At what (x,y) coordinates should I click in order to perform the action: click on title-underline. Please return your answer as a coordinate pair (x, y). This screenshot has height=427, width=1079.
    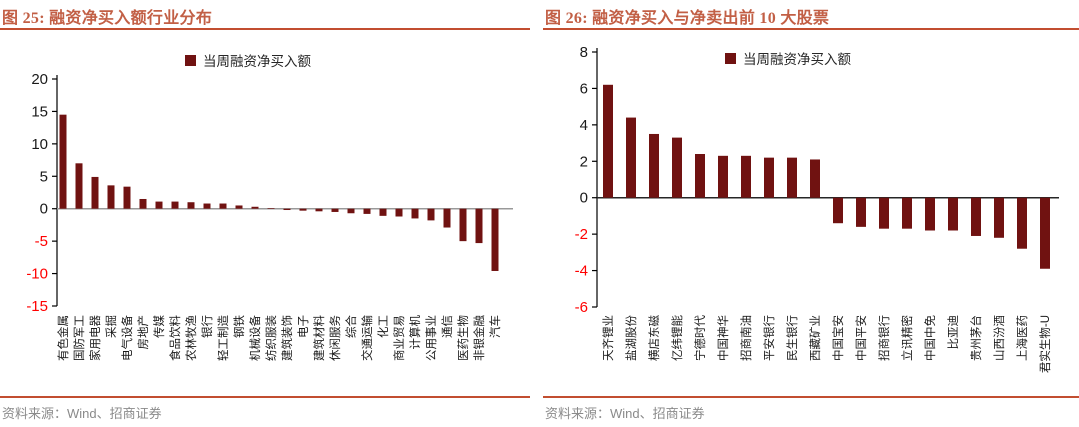
    Looking at the image, I should click on (265, 29).